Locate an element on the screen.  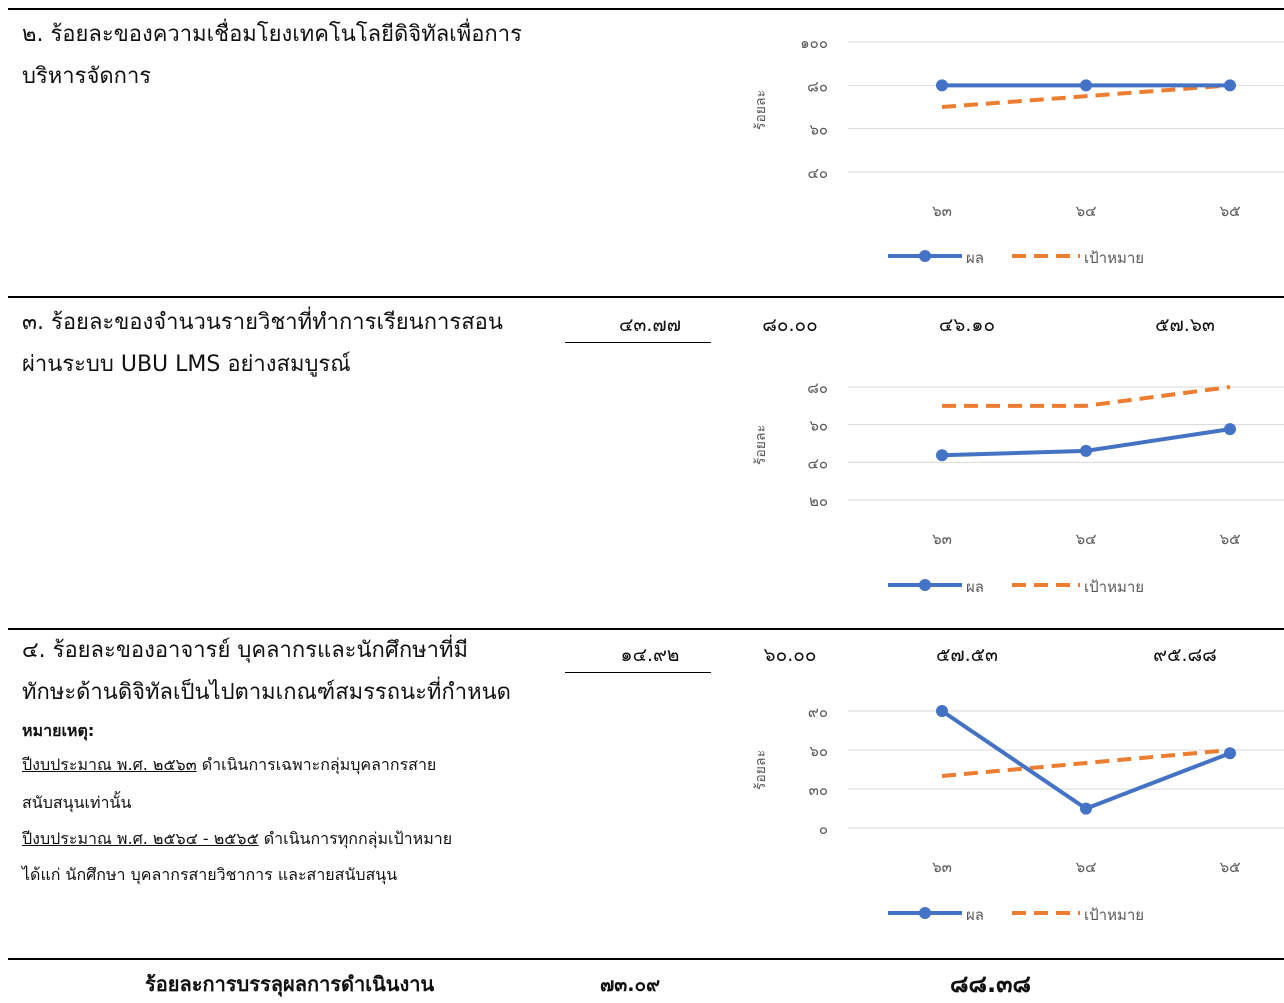
note-1-line2: สนับสนุนเท่านั้น is located at coordinates (77, 802).